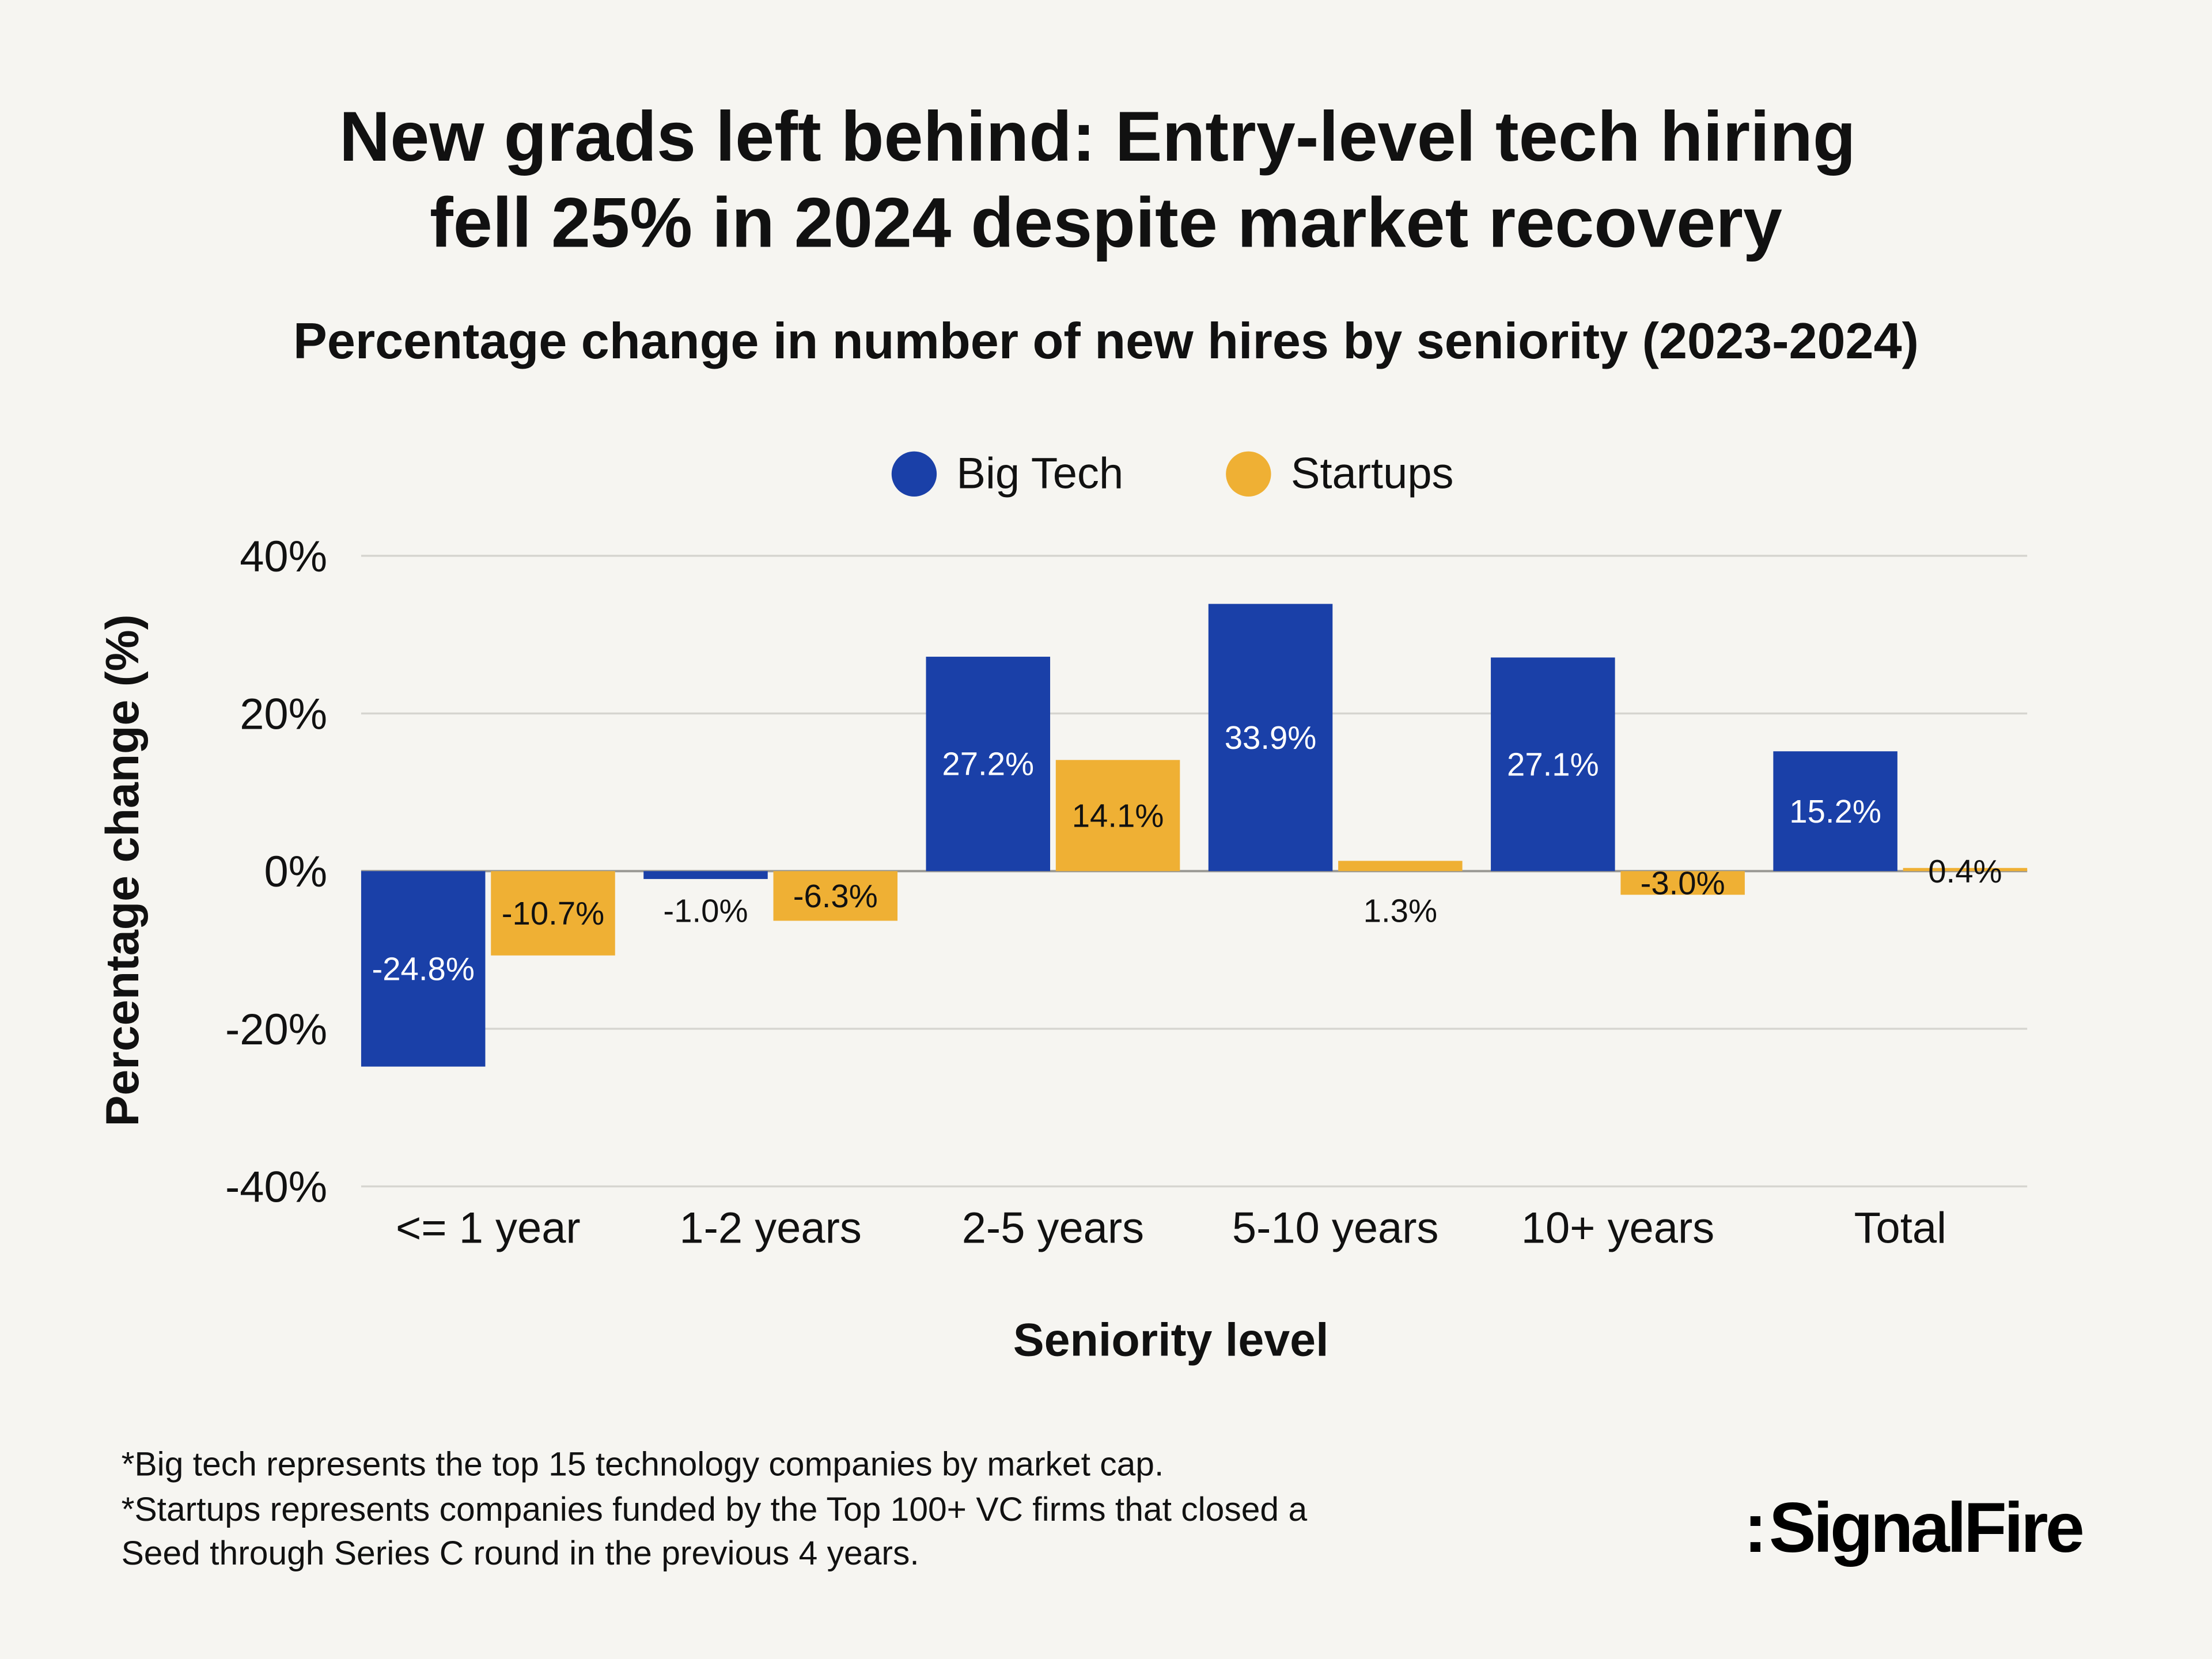 The width and height of the screenshot is (2212, 1659). What do you see at coordinates (1335, 1228) in the screenshot?
I see `x-tick-label: 5-10 years` at bounding box center [1335, 1228].